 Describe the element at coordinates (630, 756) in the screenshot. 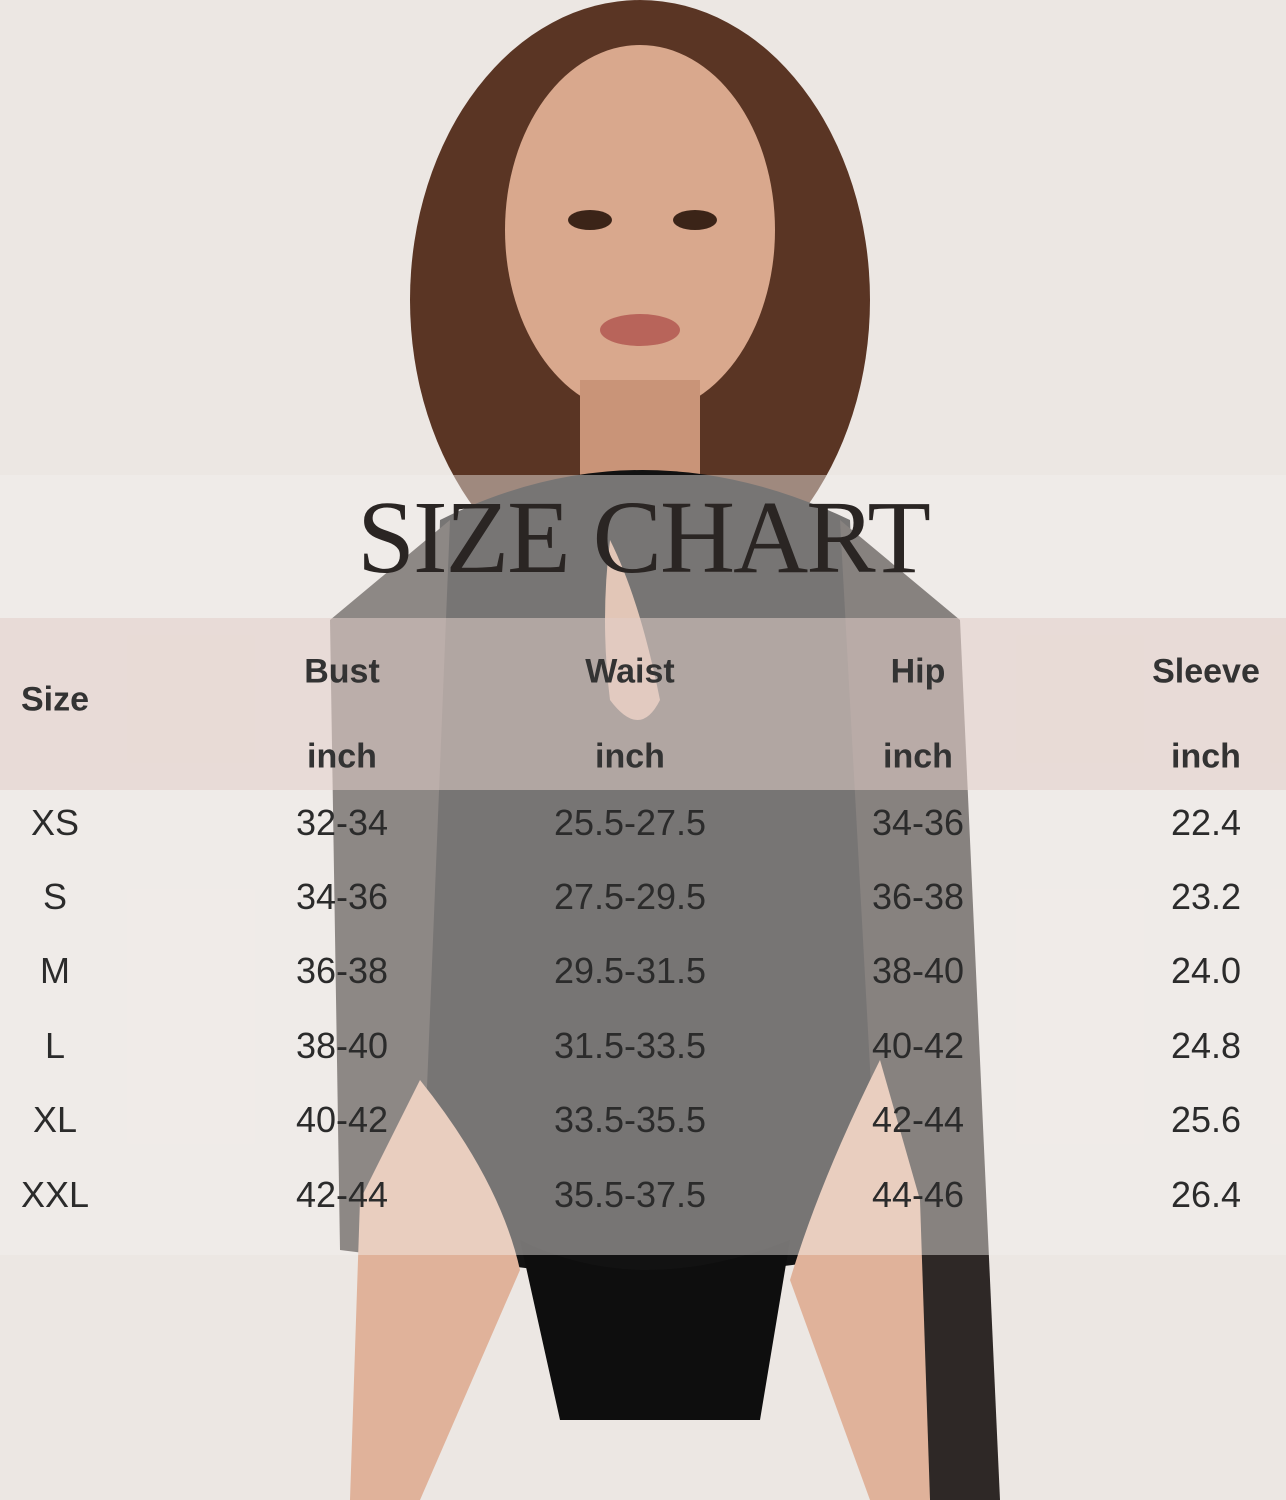

I see `column-unit-waist: inch` at that location.